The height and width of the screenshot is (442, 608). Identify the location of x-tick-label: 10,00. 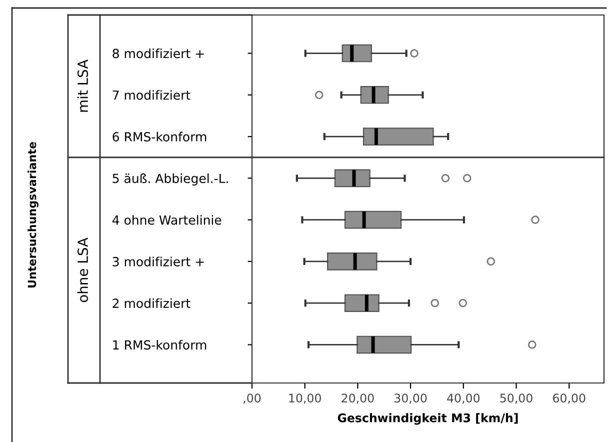
(305, 399).